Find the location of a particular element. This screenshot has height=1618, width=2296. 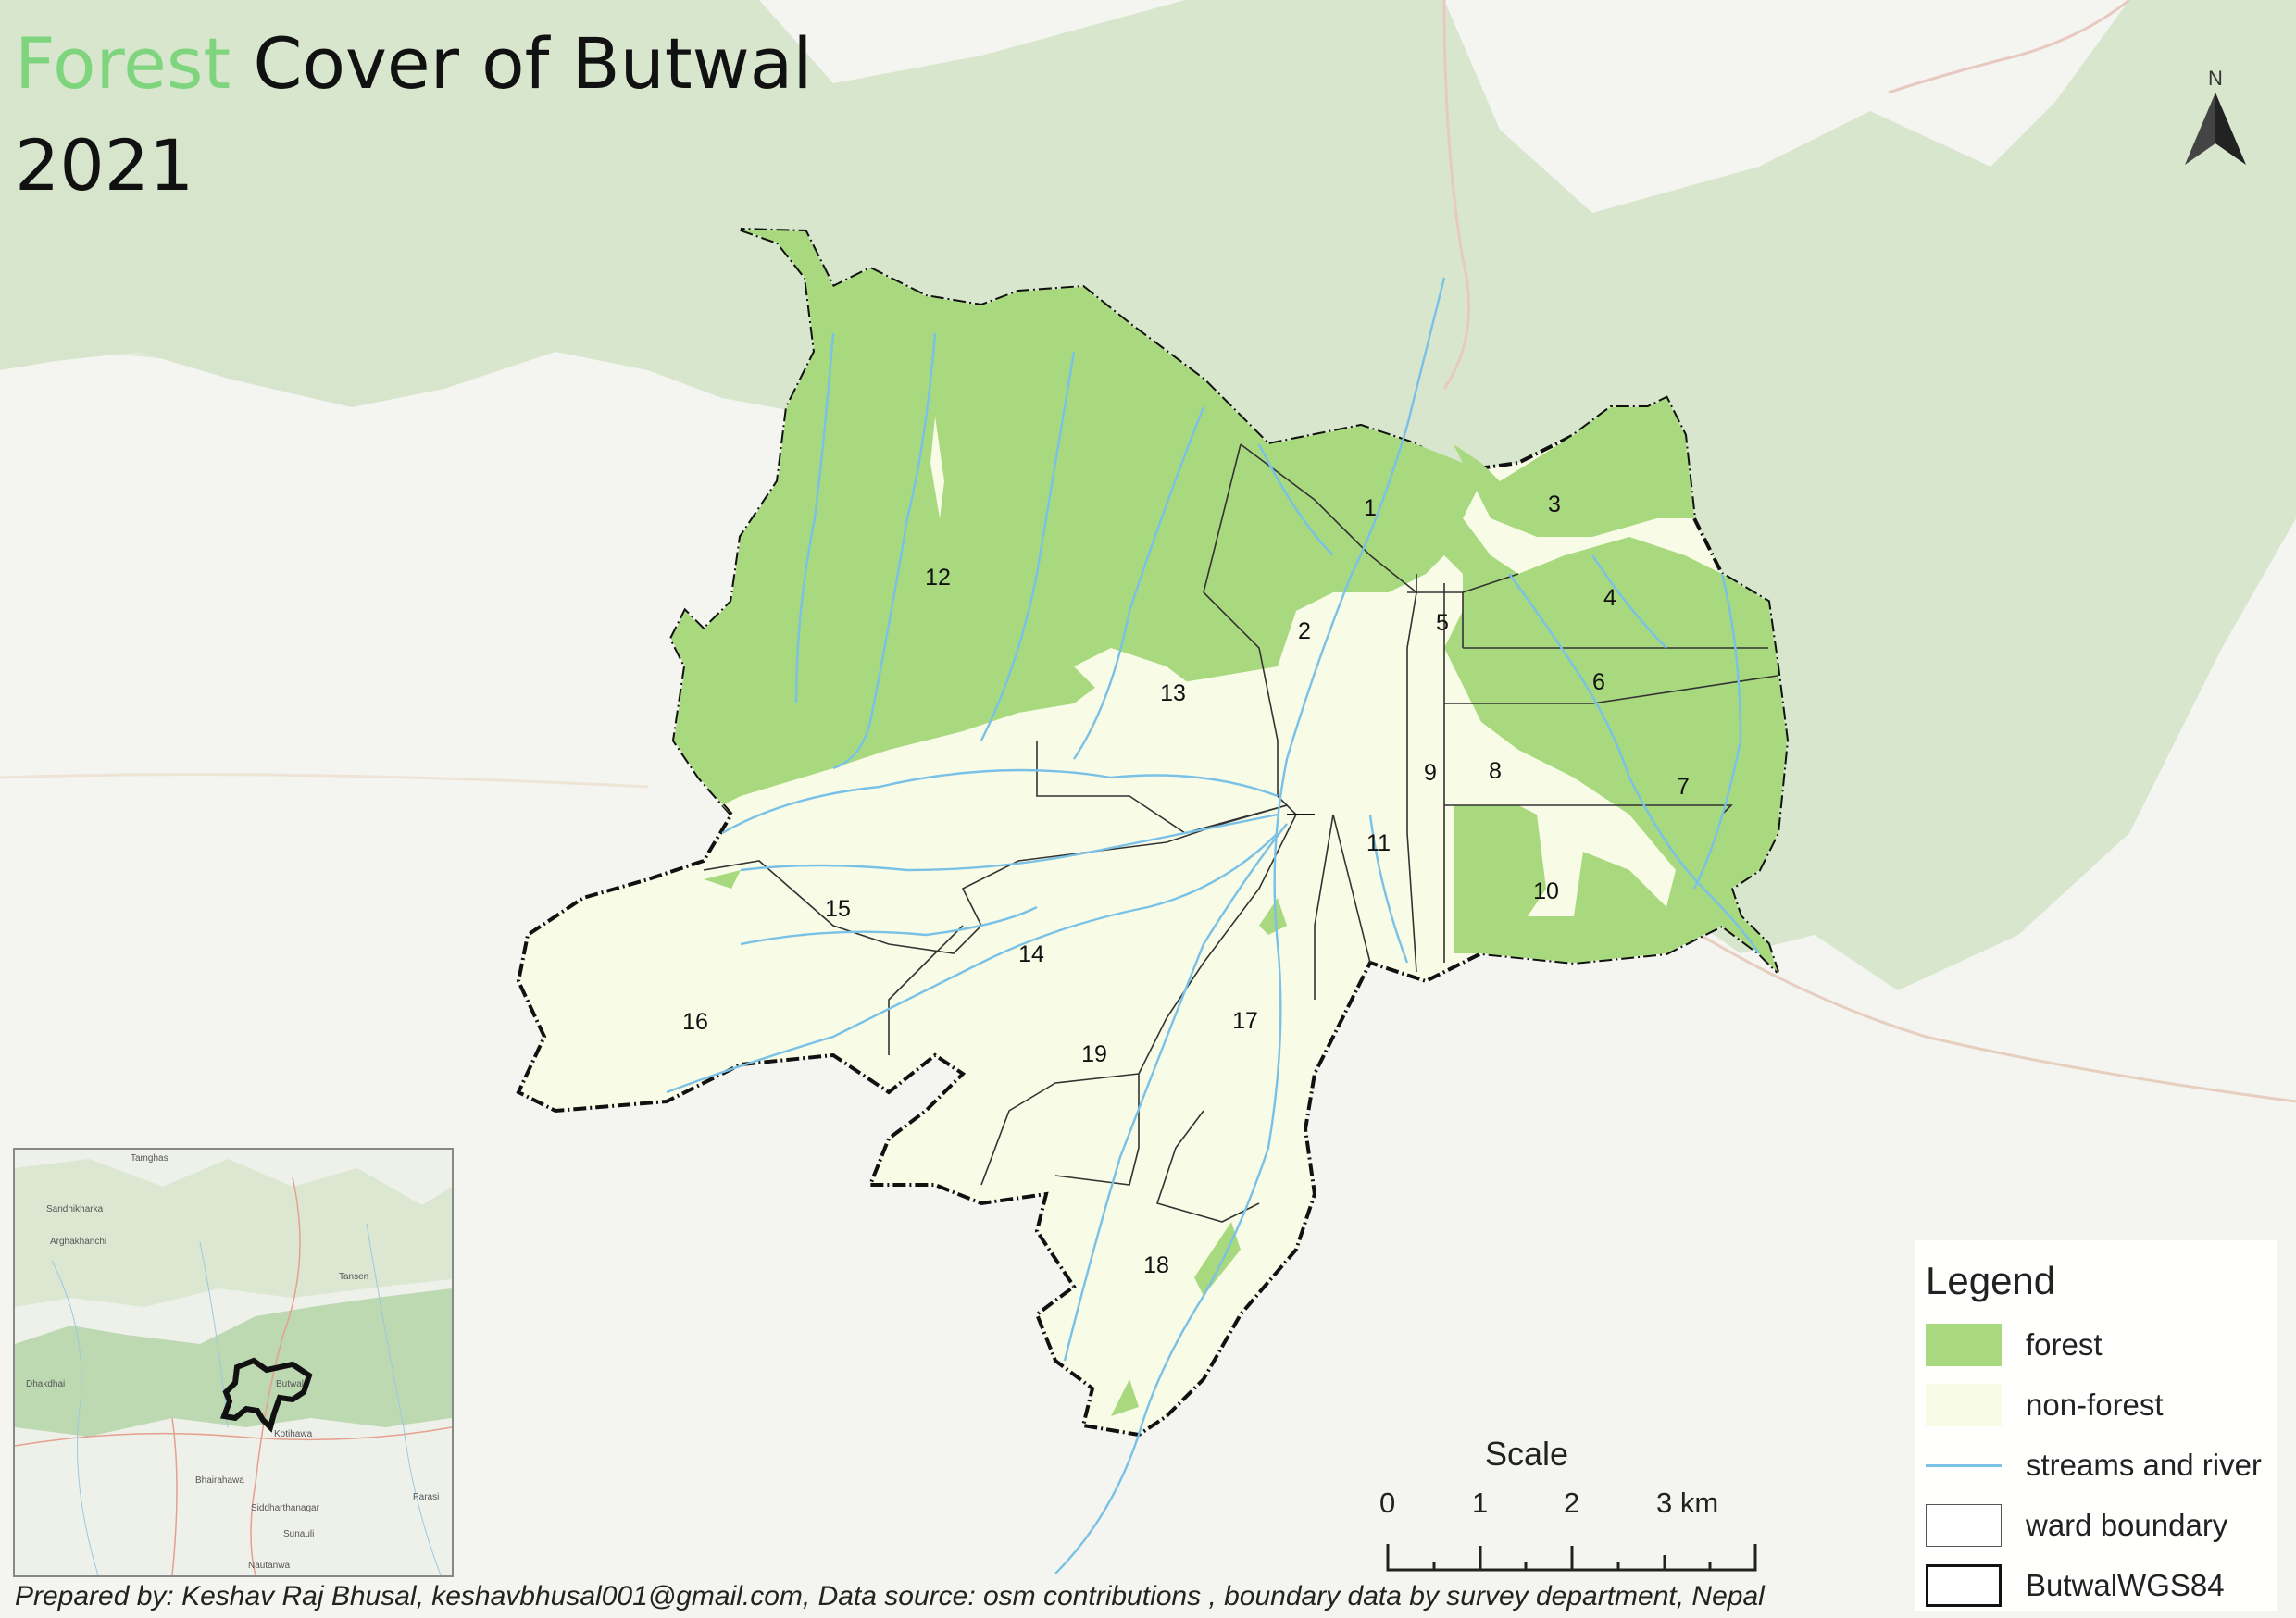

inset-roads is located at coordinates (233, 1375).